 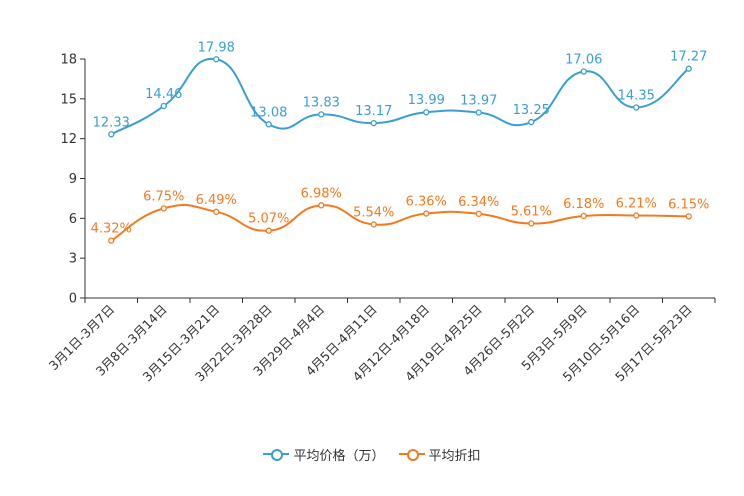 I want to click on y-axis: 0 3 6 9 12 15 18, so click(x=73, y=180).